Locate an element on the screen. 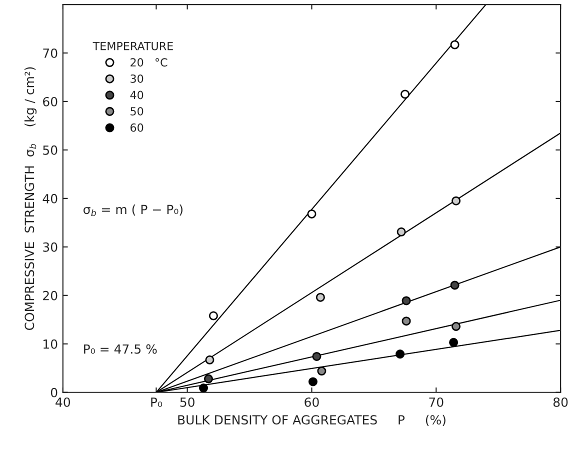 This screenshot has width=572, height=451. legend-label: 50 is located at coordinates (137, 111).